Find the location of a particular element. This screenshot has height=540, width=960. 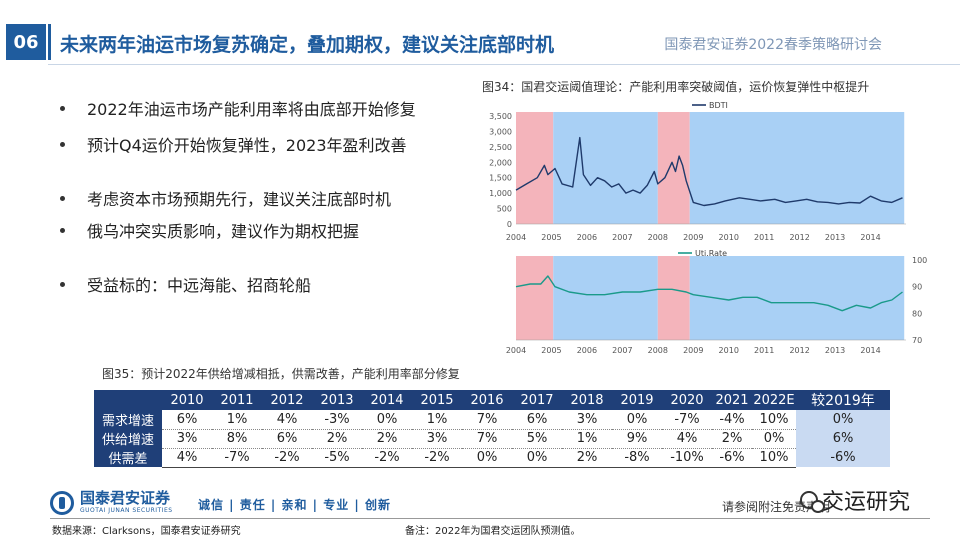

wechat-icon is located at coordinates (812, 502).